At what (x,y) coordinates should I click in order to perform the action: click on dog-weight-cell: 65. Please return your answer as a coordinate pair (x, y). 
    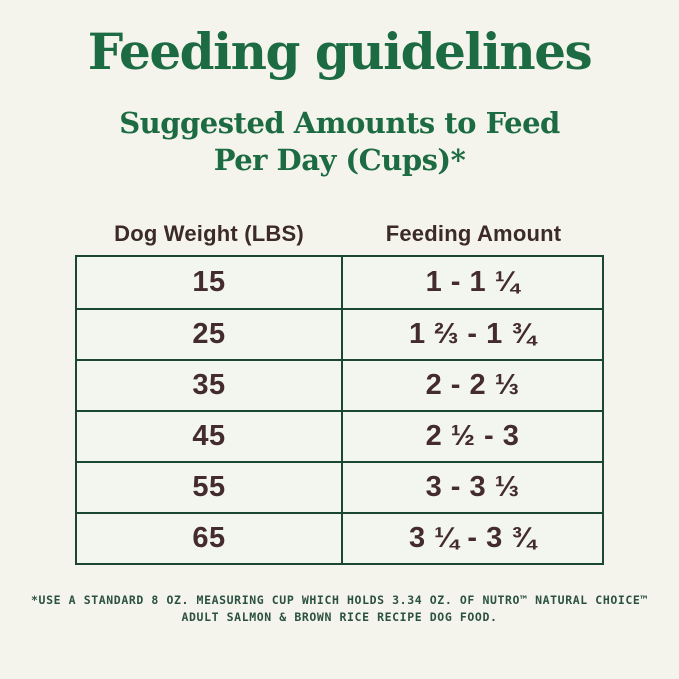
    Looking at the image, I should click on (210, 538).